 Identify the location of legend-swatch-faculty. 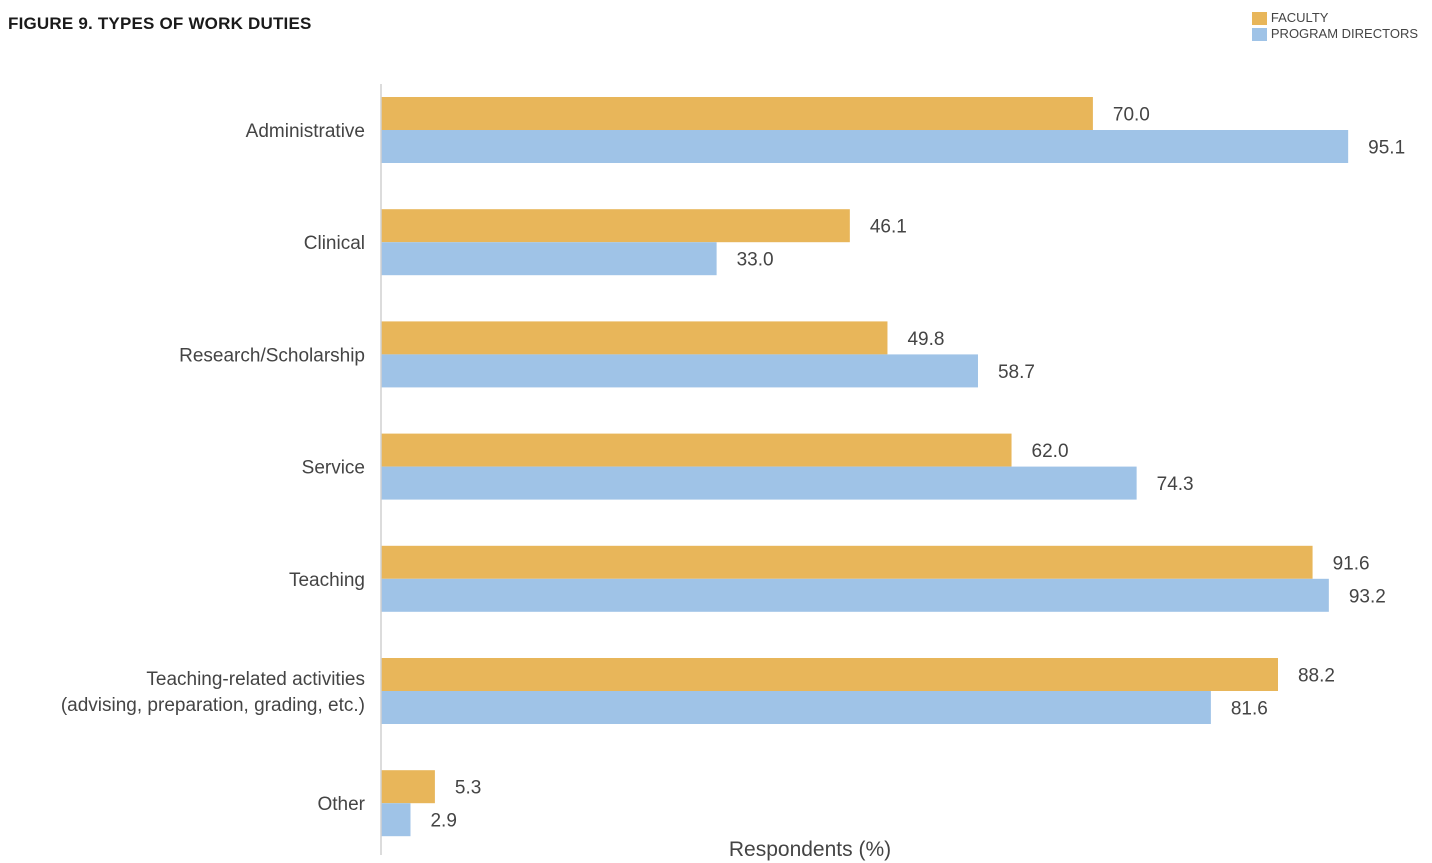
(1259, 18).